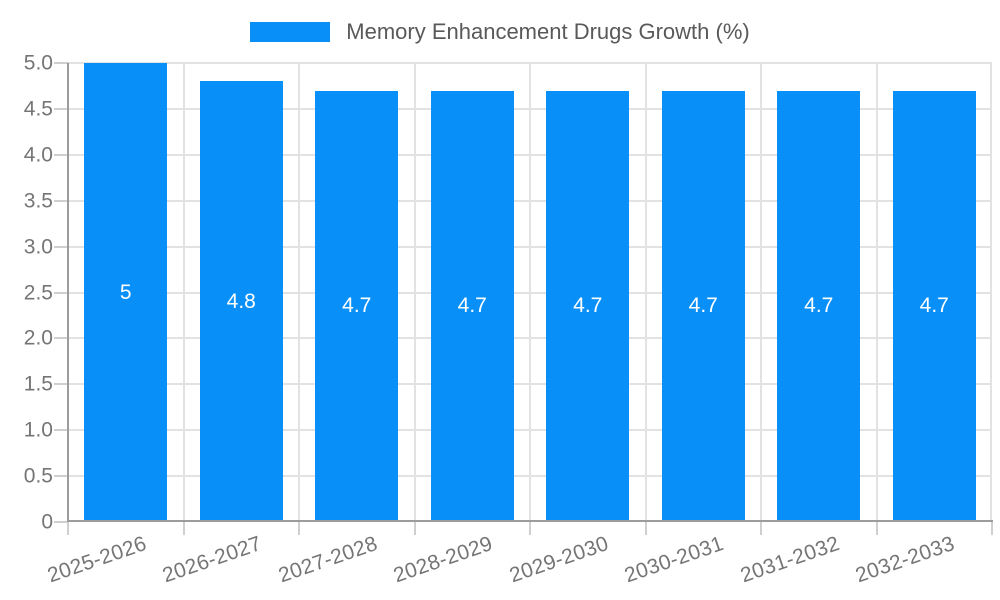 The image size is (1000, 600). Describe the element at coordinates (97, 560) in the screenshot. I see `x-tick-label: 2025-2026` at that location.